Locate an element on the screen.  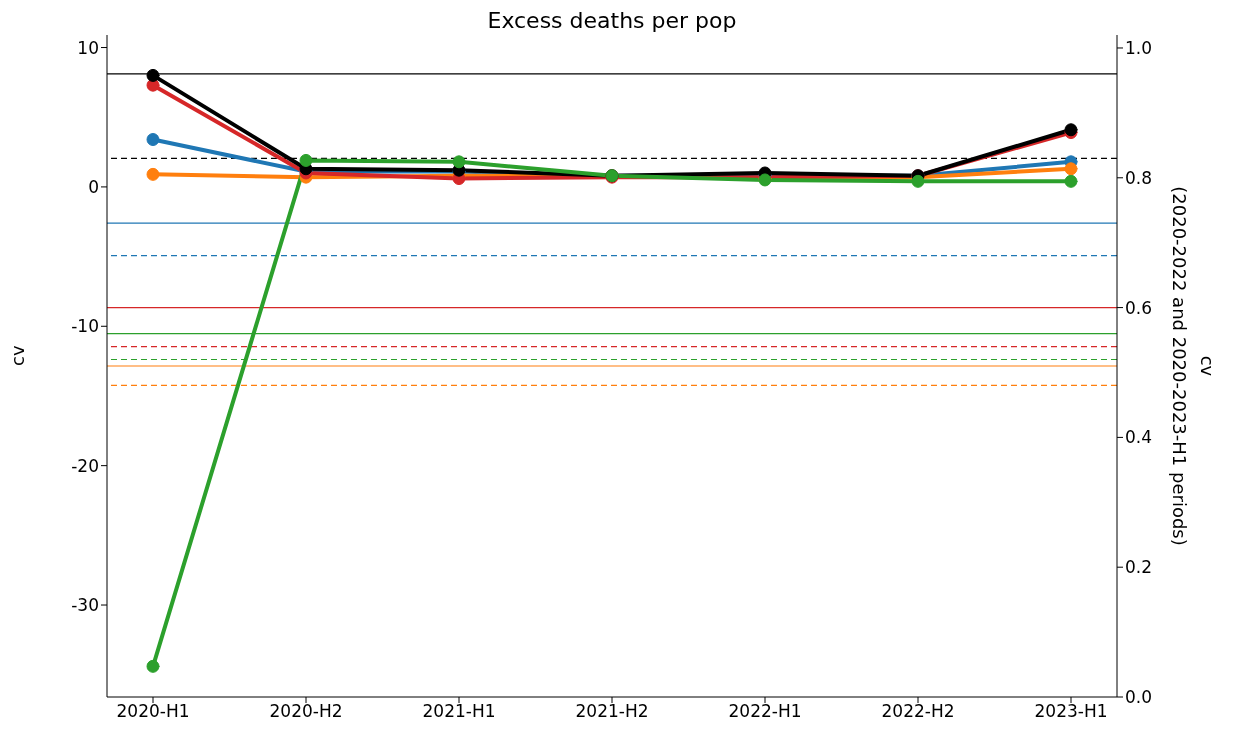
y-axis-title: cv is located at coordinates (18, 355).